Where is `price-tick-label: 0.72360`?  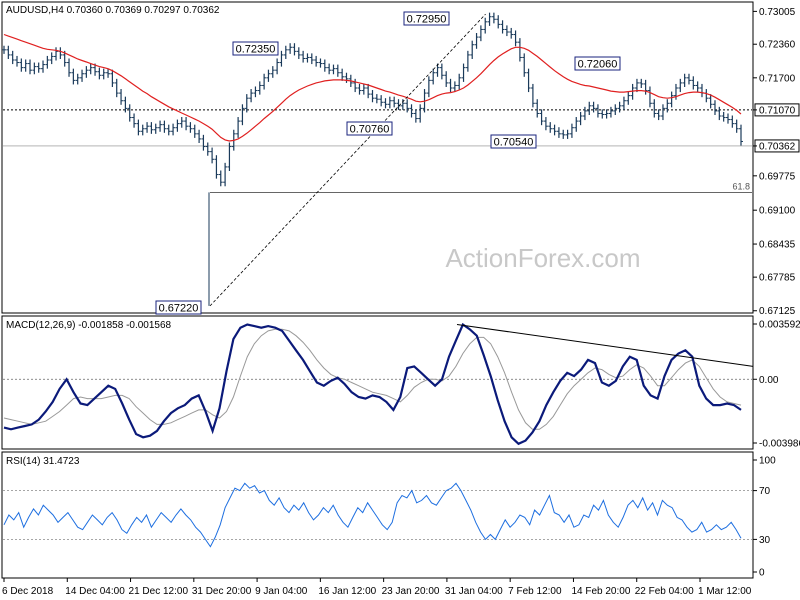
price-tick-label: 0.72360 is located at coordinates (777, 45).